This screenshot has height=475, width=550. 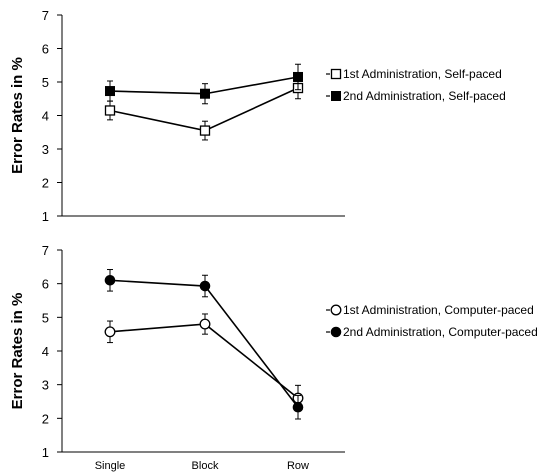 What do you see at coordinates (110, 466) in the screenshot?
I see `x-tick-label: Single` at bounding box center [110, 466].